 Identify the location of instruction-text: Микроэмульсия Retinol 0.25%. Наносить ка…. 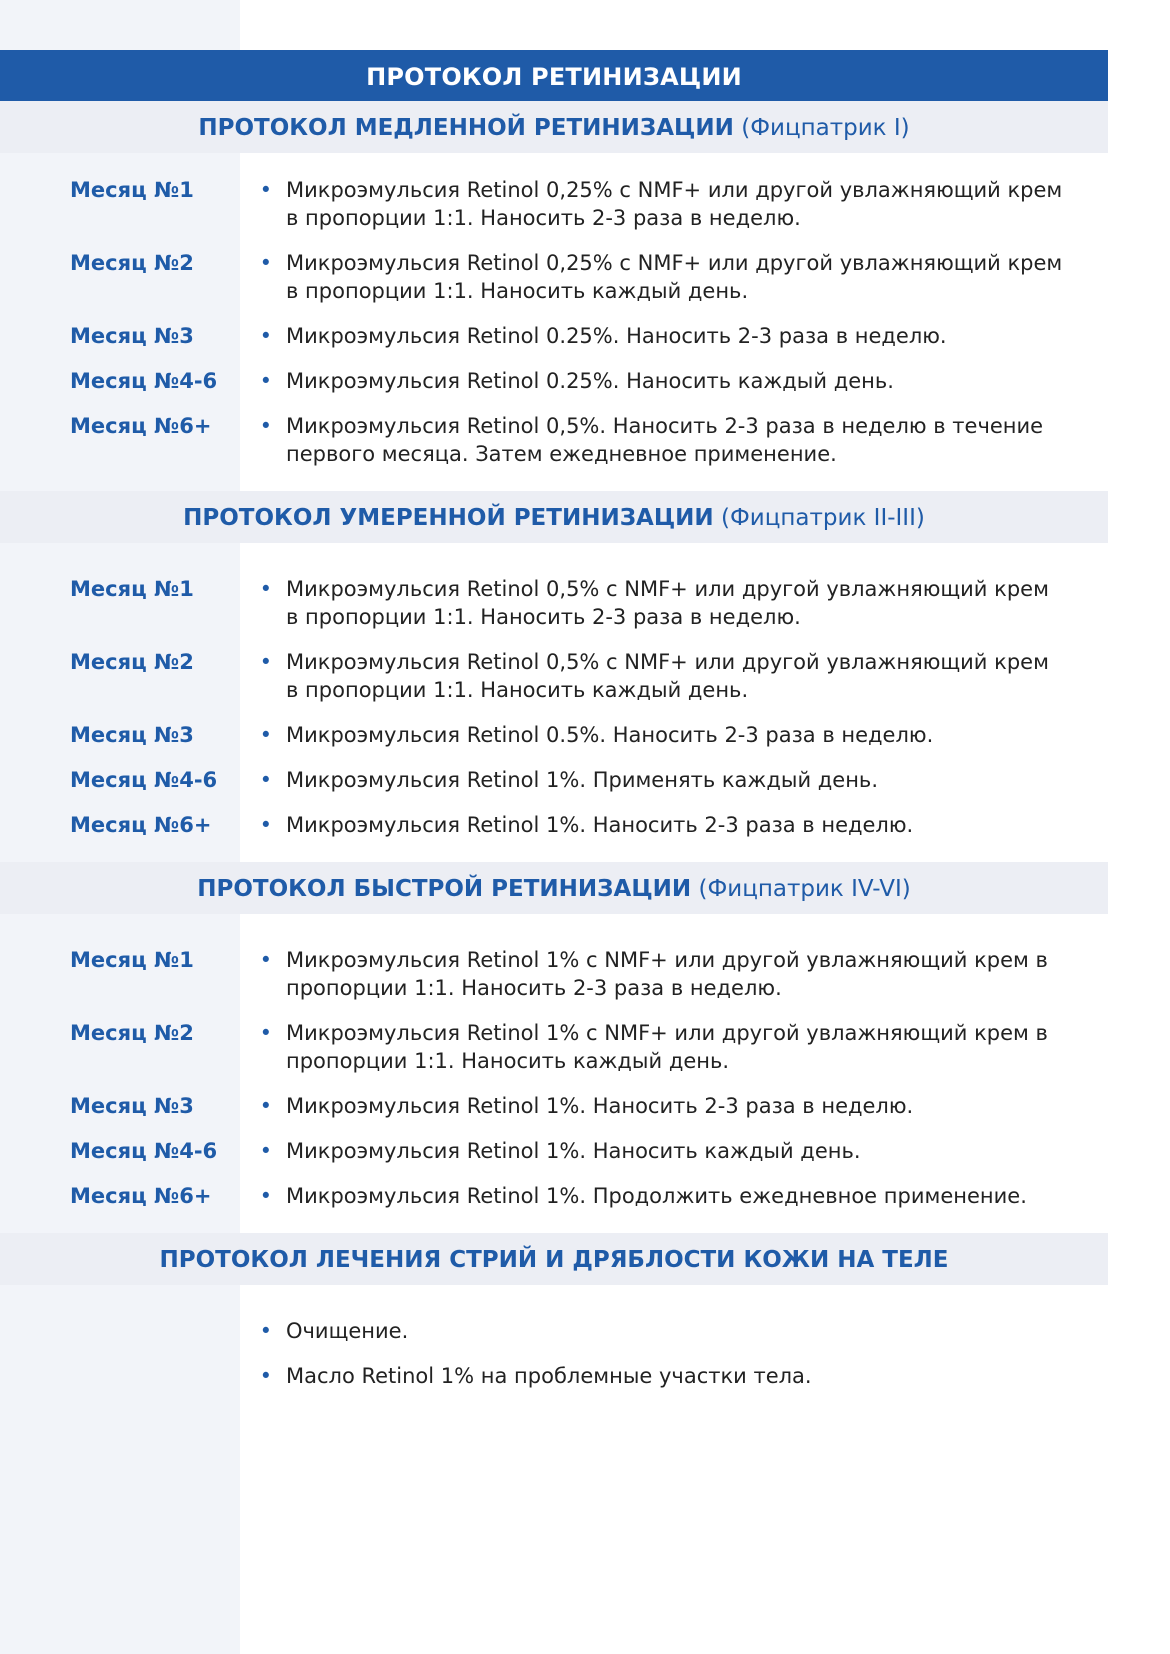
(590, 381).